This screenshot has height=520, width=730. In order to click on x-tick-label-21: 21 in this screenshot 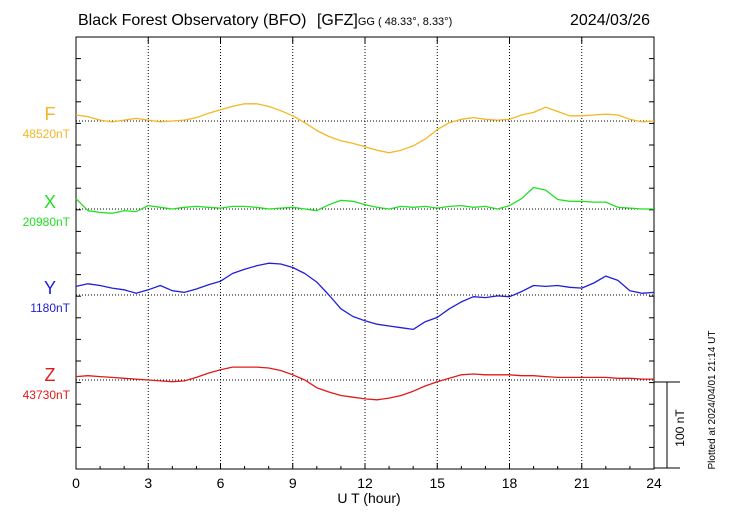, I will do `click(582, 483)`.